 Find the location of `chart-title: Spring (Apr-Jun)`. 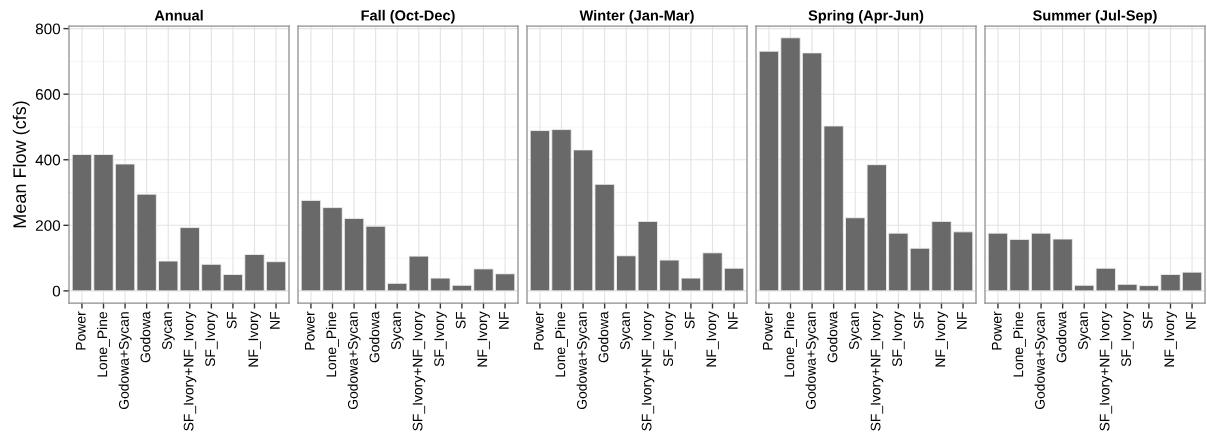

chart-title: Spring (Apr-Jun) is located at coordinates (866, 16).